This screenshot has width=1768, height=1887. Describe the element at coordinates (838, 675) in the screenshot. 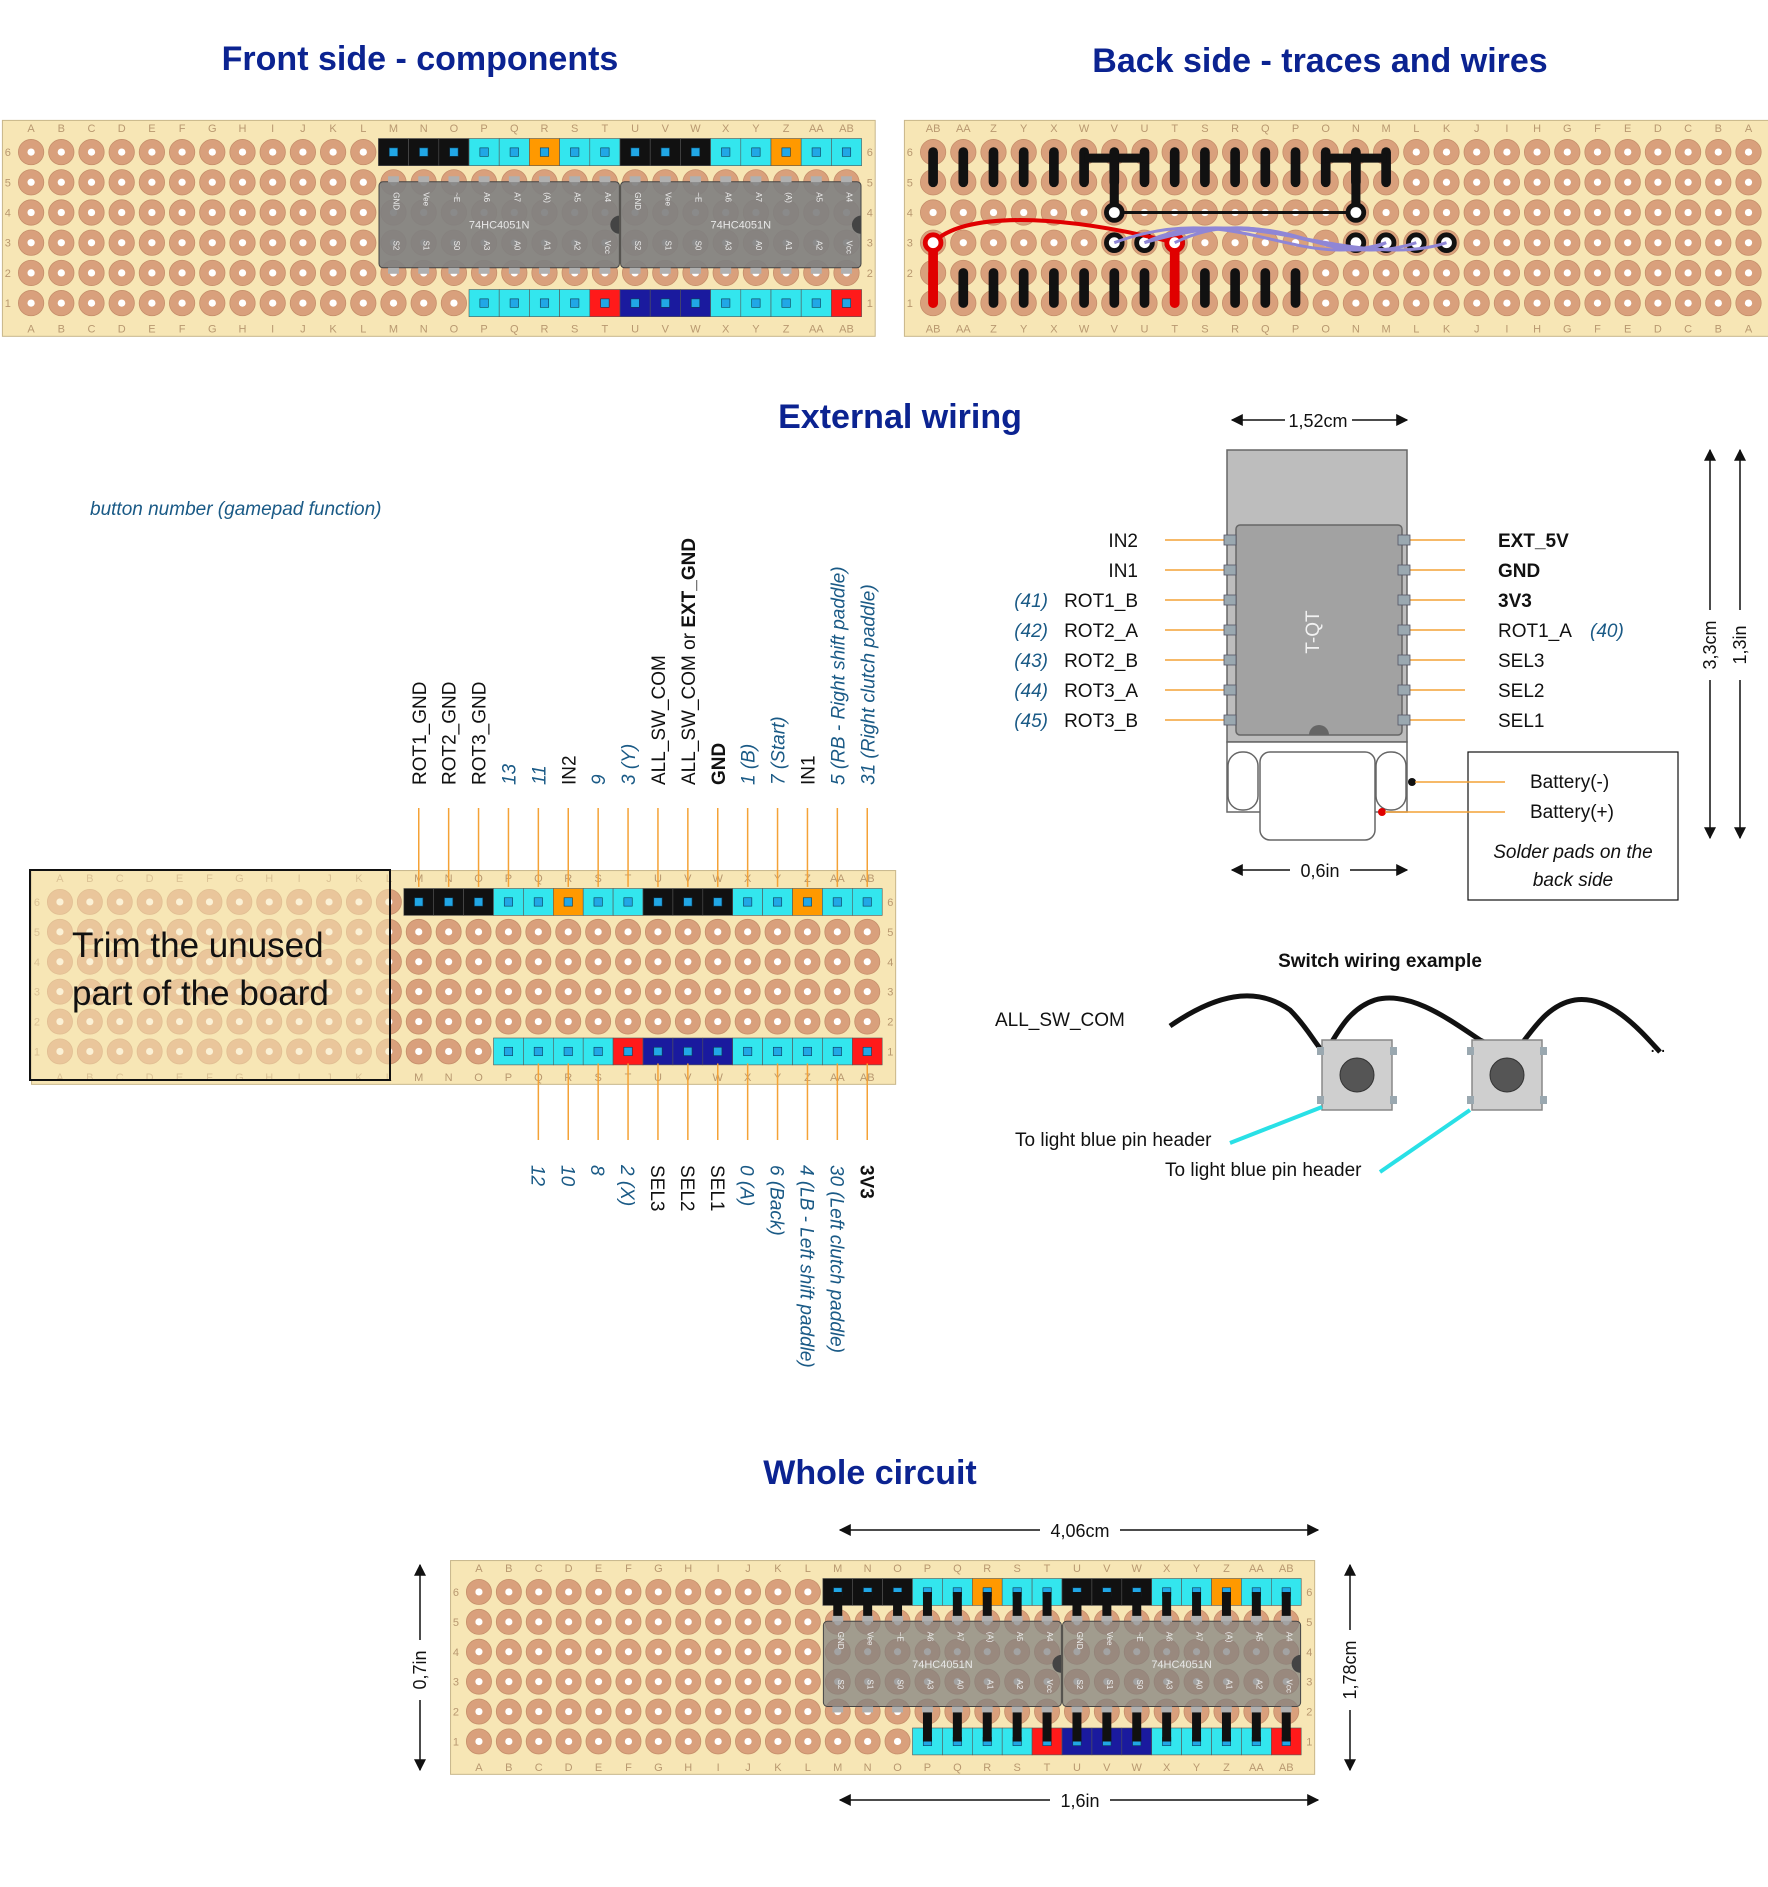

I see `pin-label-top: 5 (RB - Right shift paddle)` at that location.